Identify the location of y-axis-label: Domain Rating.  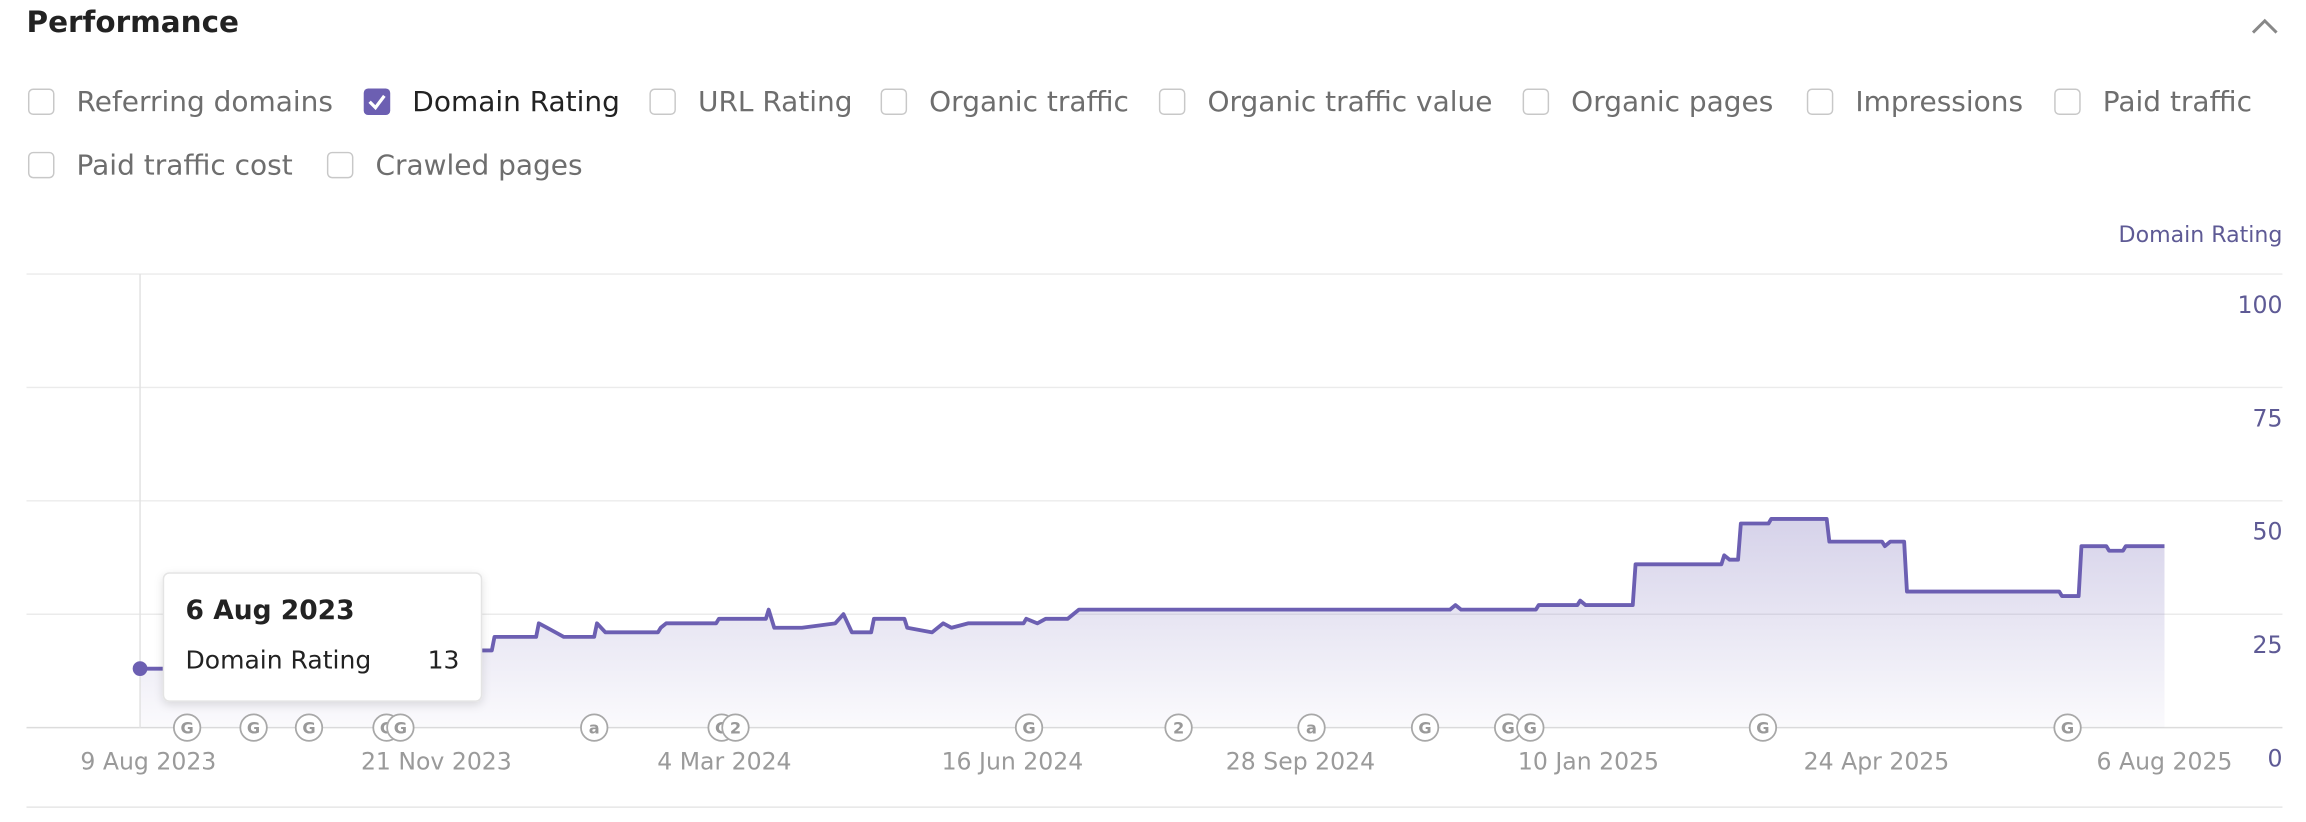
(2201, 235).